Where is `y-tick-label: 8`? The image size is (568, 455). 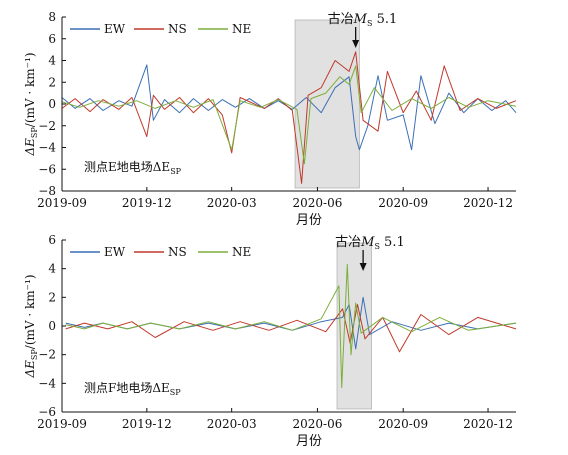
y-tick-label: 8 is located at coordinates (52, 17).